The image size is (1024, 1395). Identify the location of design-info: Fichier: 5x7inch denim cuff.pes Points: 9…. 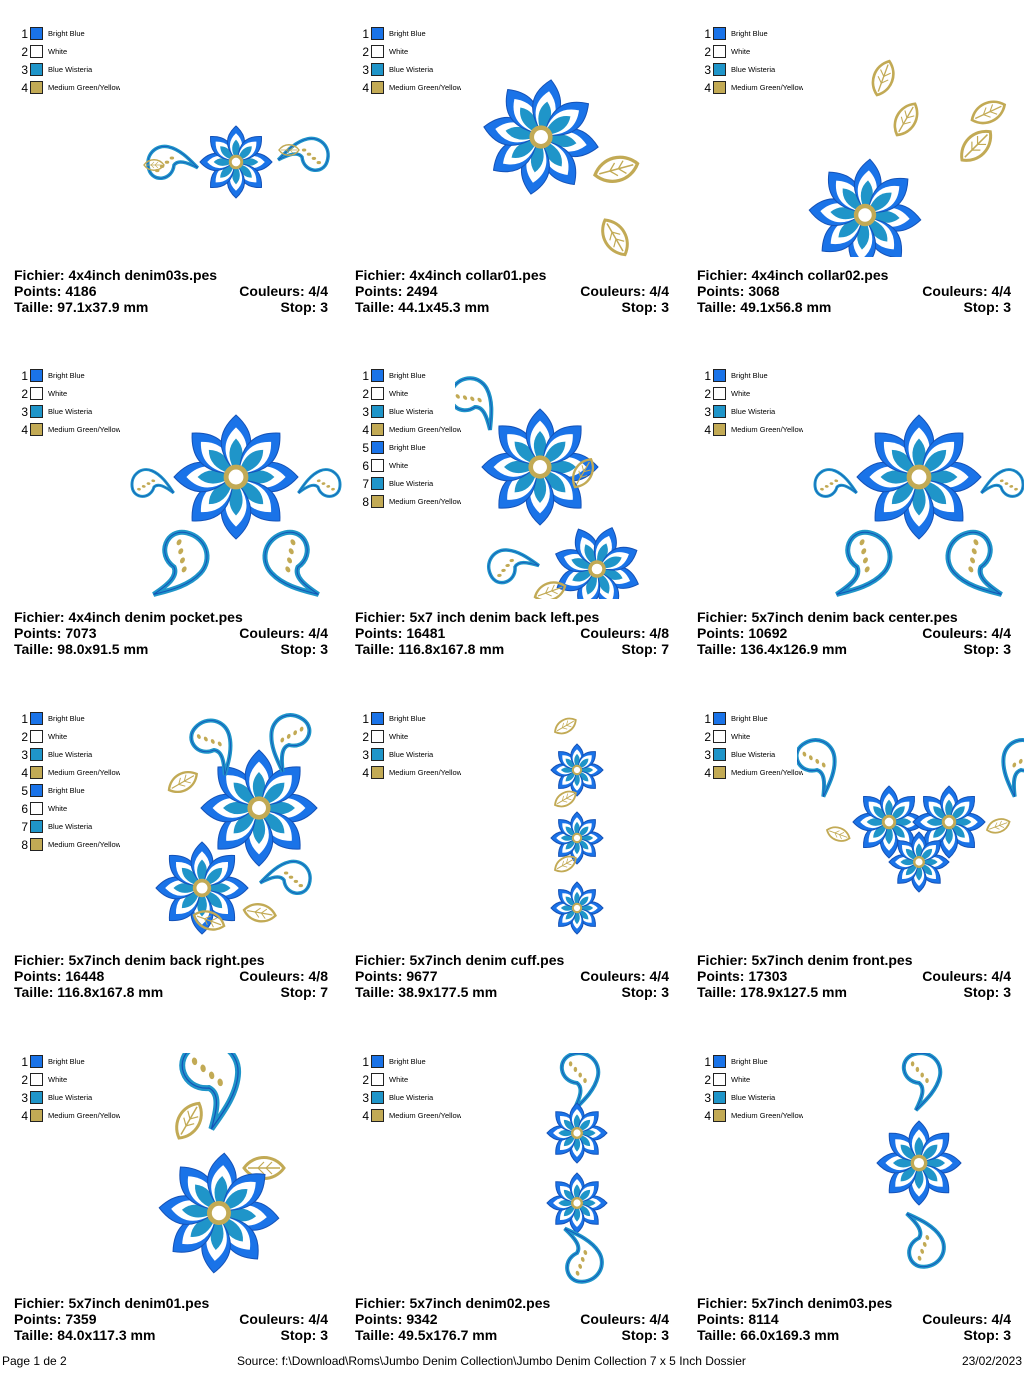
(512, 976).